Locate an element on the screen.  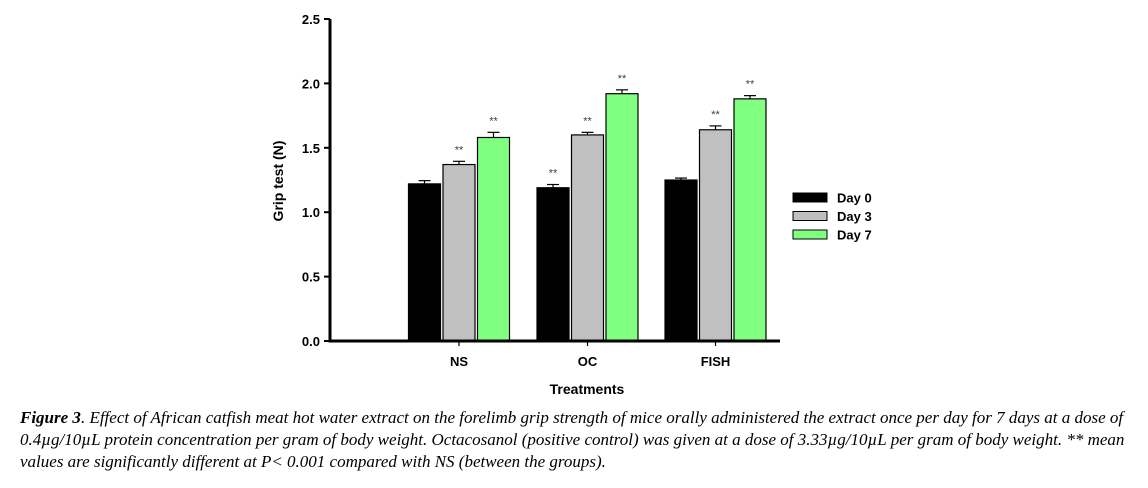
legend-label: Day 3 is located at coordinates (854, 216).